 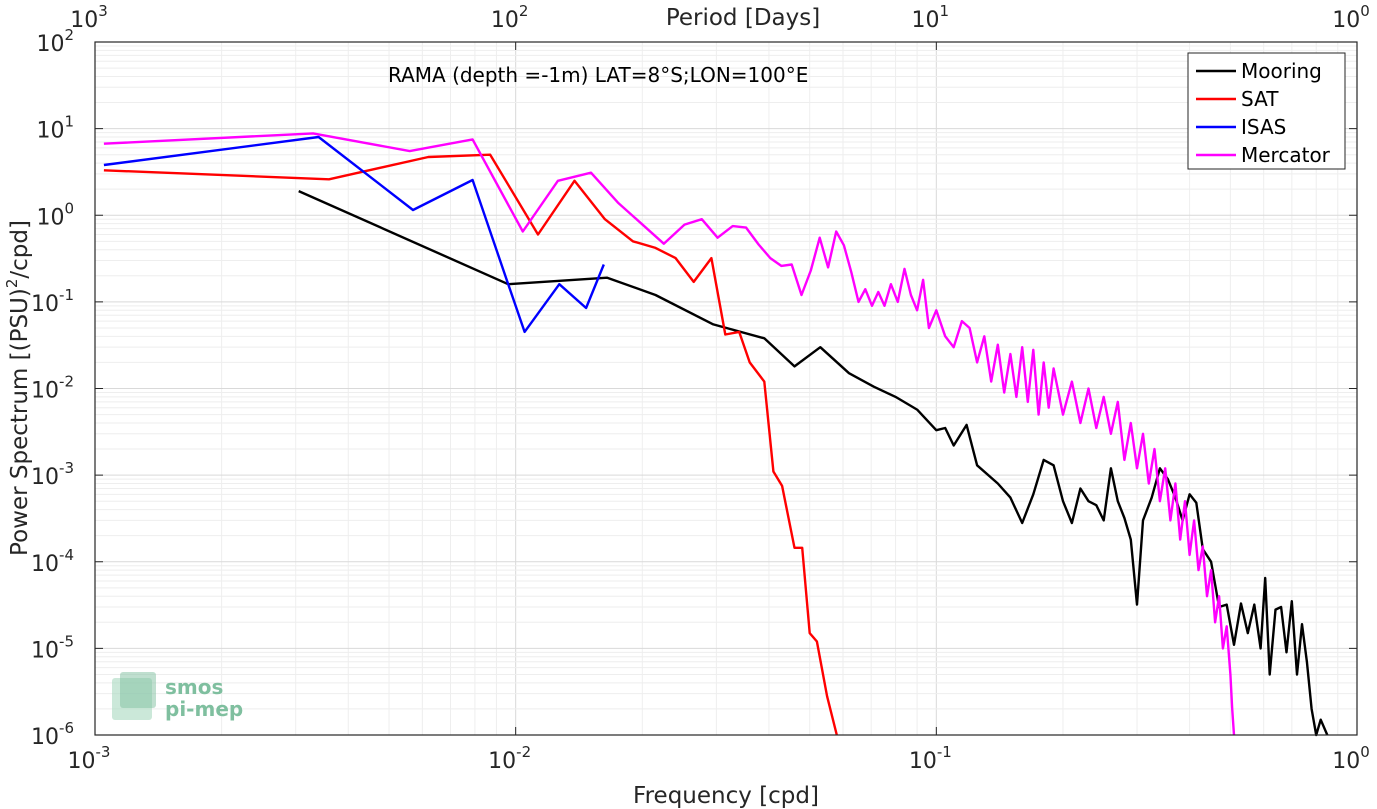 What do you see at coordinates (55, 41) in the screenshot?
I see `y-tick-label: 10²` at bounding box center [55, 41].